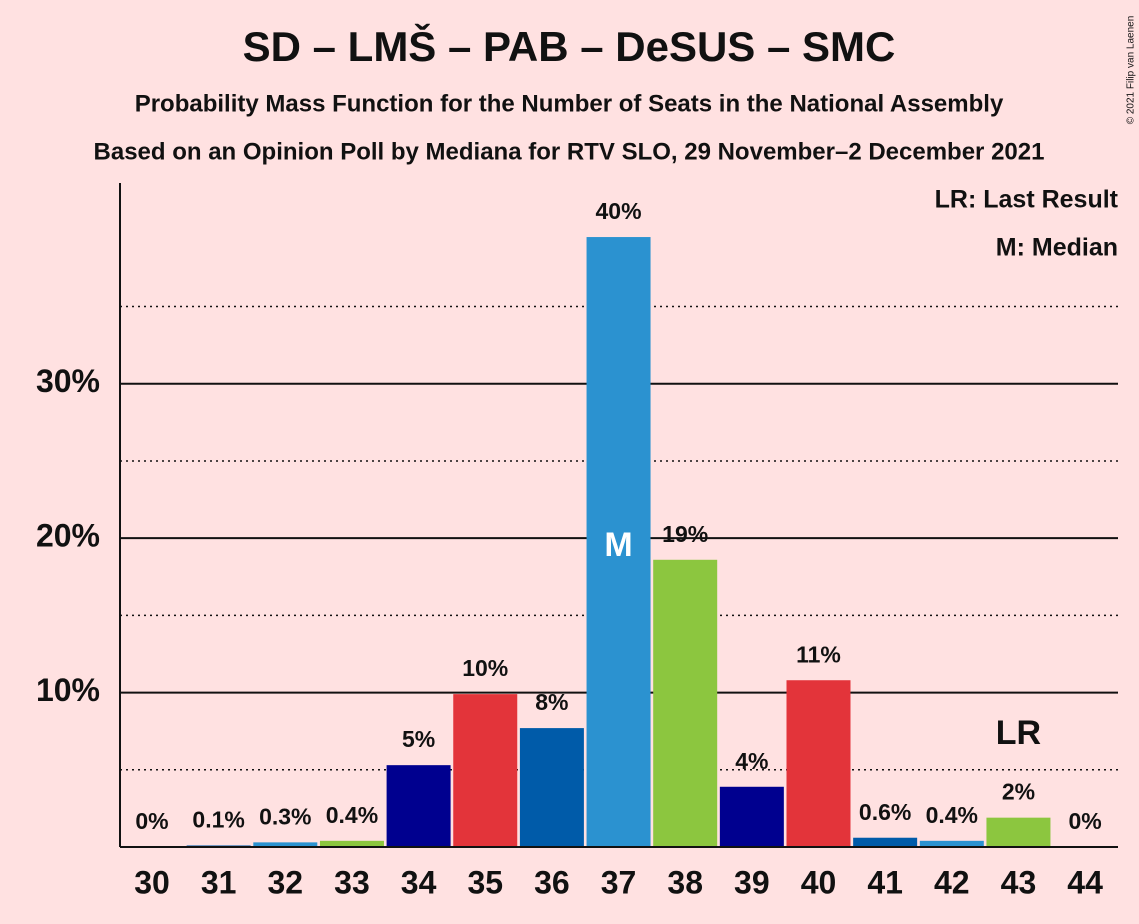 The image size is (1139, 924). Describe the element at coordinates (551, 702) in the screenshot. I see `data-label: 8%` at that location.